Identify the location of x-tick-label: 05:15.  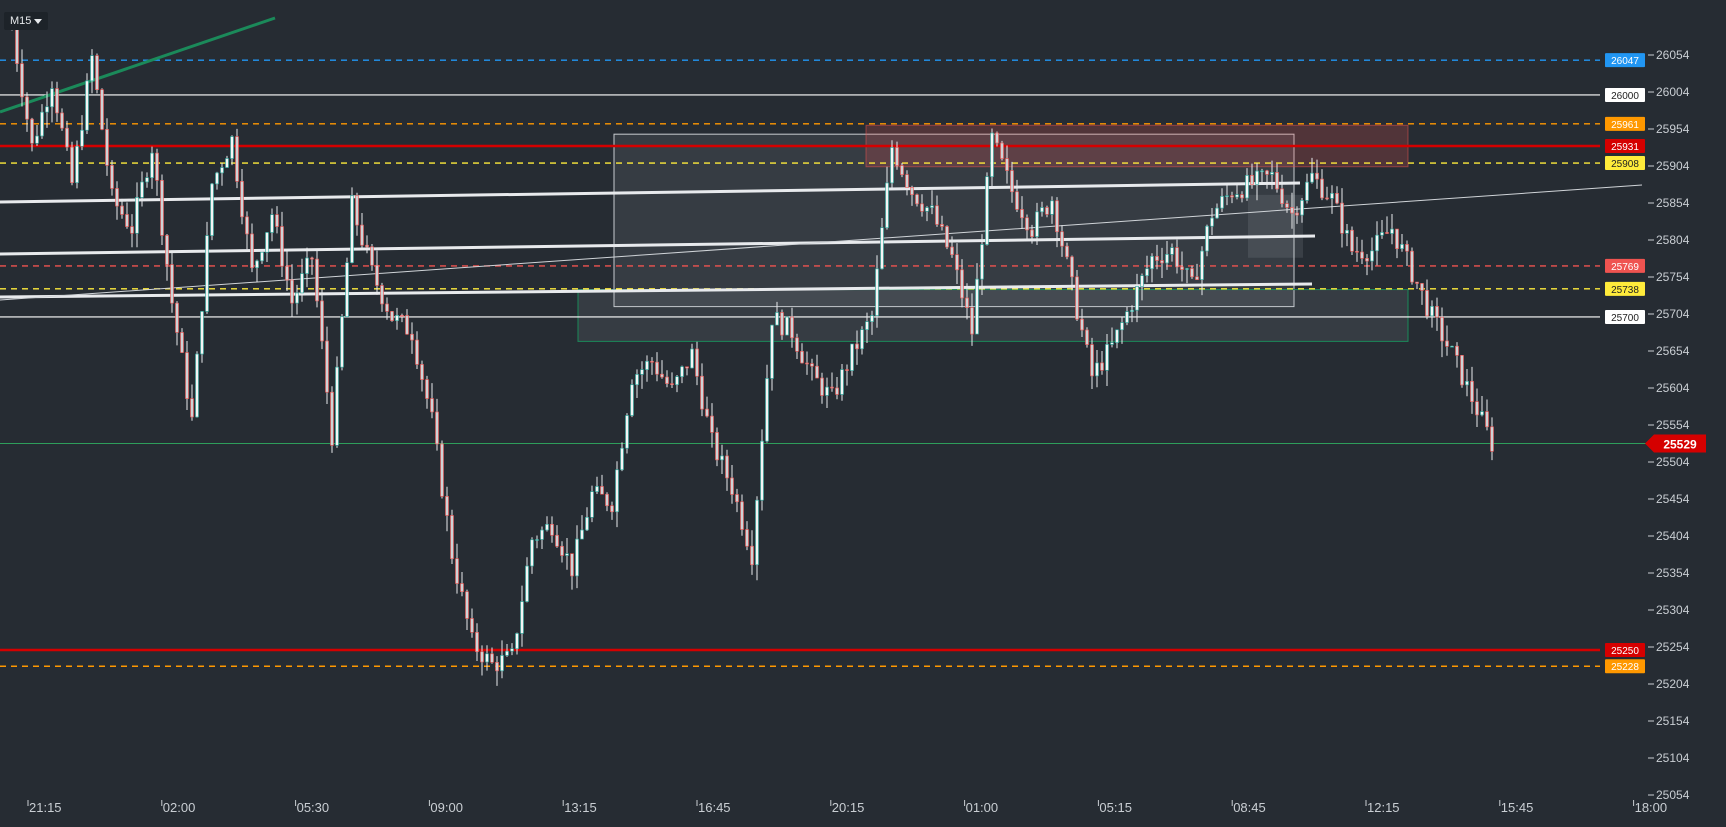
(1115, 807).